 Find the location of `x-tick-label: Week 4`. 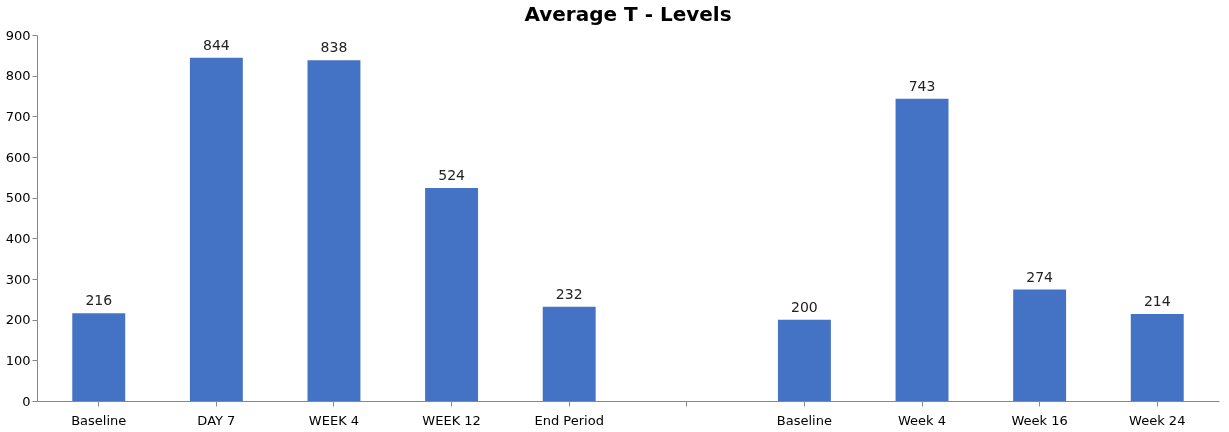

x-tick-label: Week 4 is located at coordinates (922, 420).